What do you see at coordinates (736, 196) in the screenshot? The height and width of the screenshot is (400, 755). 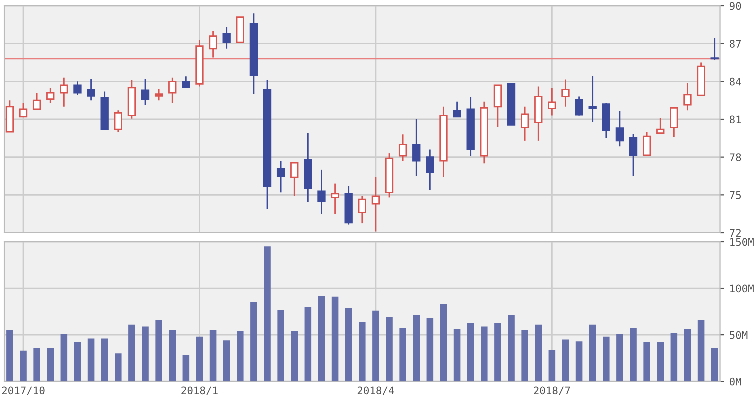 I see `y-tick-label: 75` at bounding box center [736, 196].